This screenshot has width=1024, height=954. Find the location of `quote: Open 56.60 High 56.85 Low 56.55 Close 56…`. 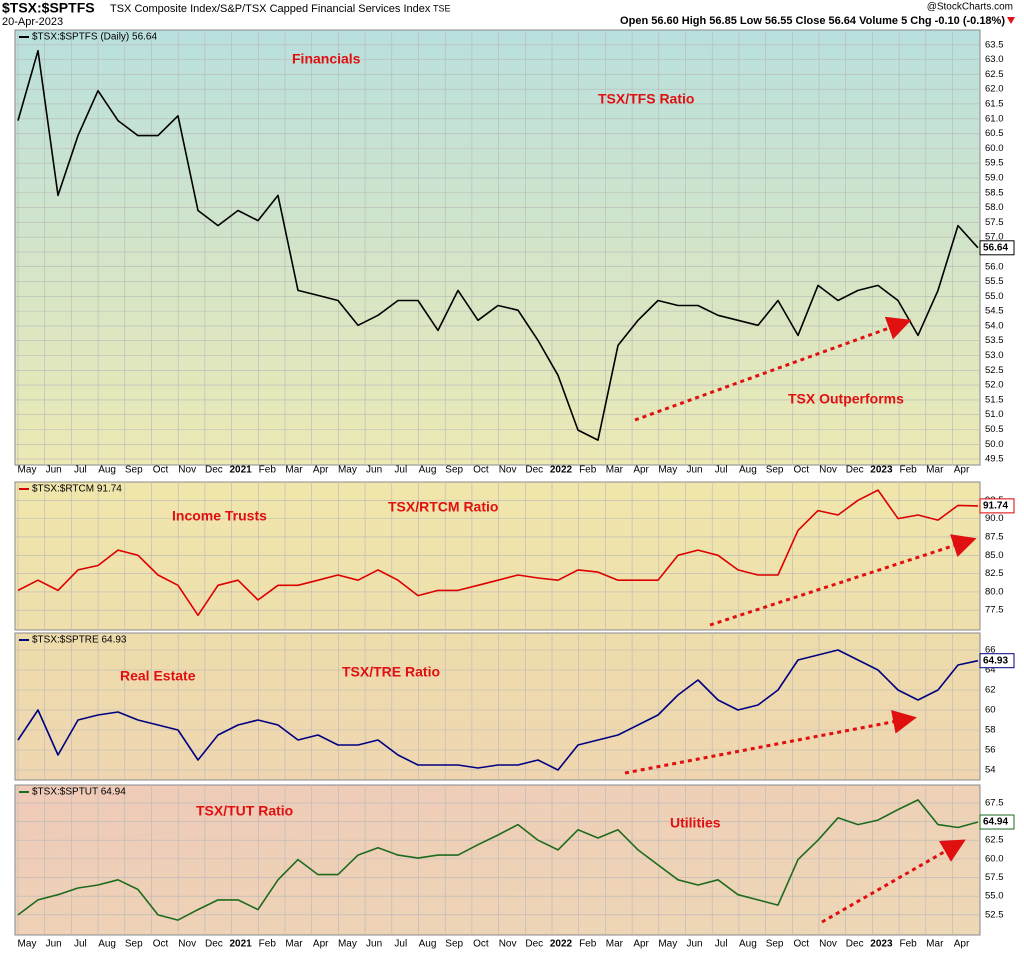

quote: Open 56.60 High 56.85 Low 56.55 Close 56… is located at coordinates (812, 21).